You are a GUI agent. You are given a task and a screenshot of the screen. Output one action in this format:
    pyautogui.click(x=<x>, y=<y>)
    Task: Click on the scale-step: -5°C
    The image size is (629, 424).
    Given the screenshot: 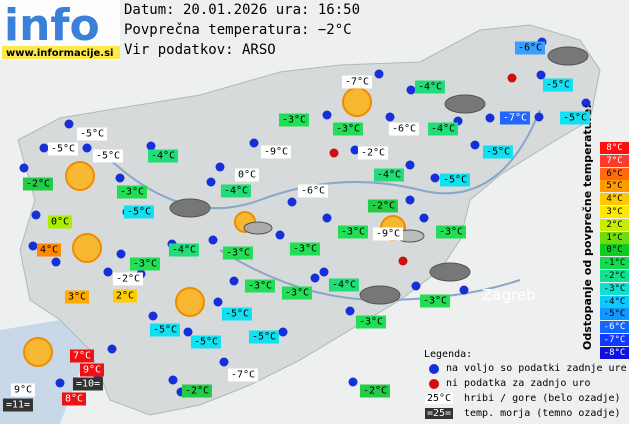 What is the action you would take?
    pyautogui.click(x=614, y=314)
    